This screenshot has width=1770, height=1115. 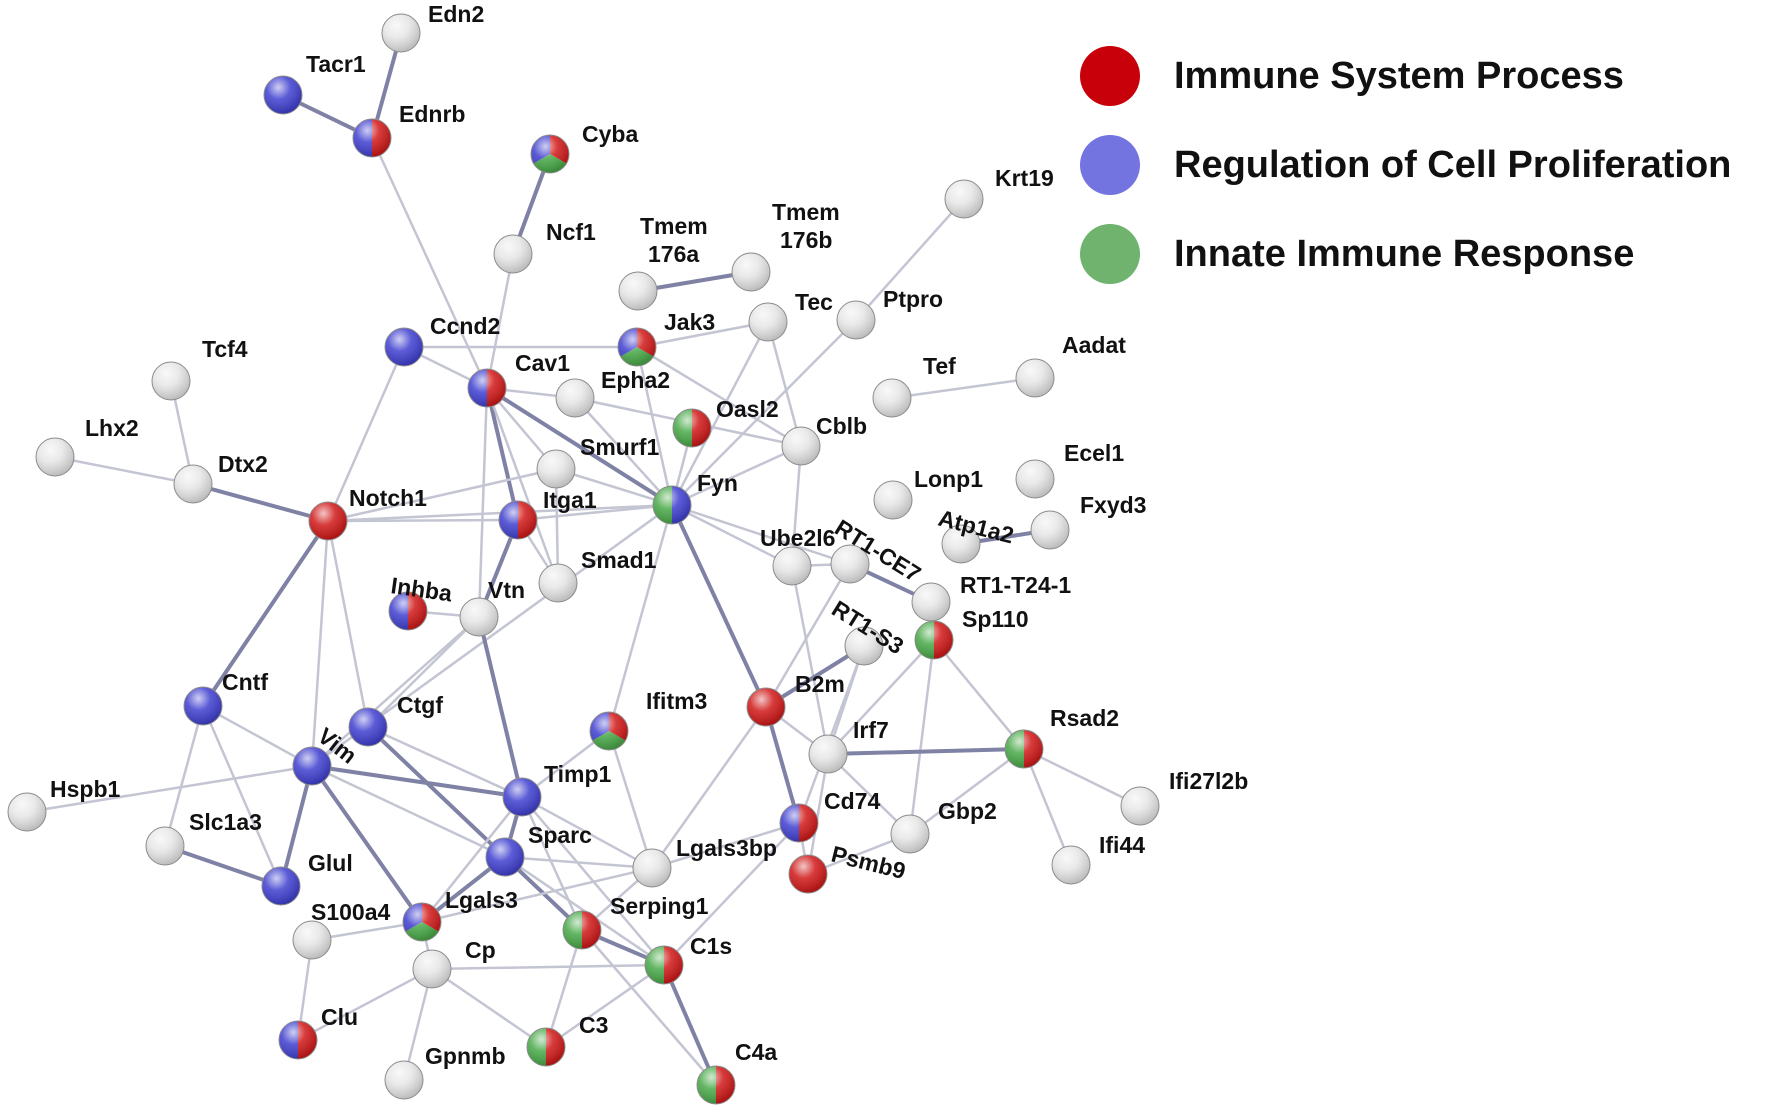 What do you see at coordinates (220, 477) in the screenshot?
I see `node-dtx2: Dtx2` at bounding box center [220, 477].